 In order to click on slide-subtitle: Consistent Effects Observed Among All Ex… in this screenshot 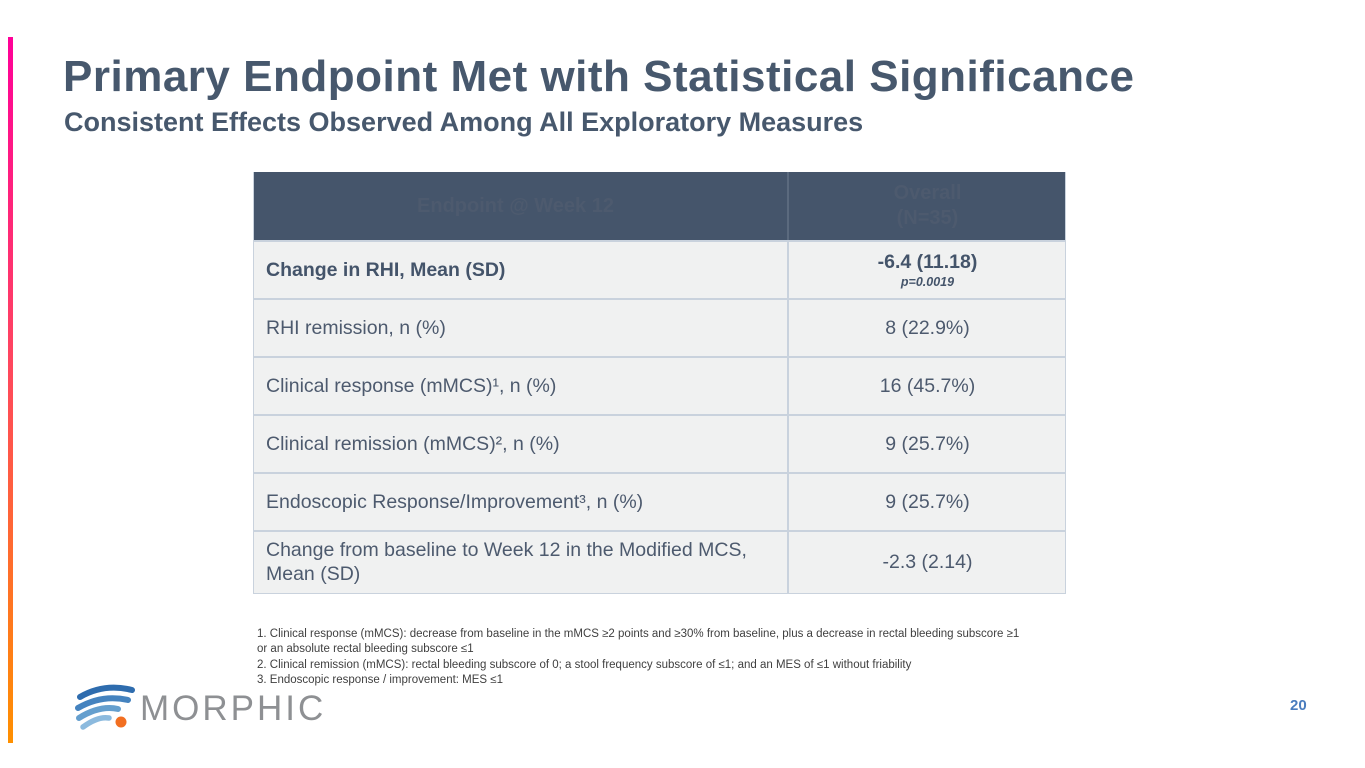, I will do `click(464, 122)`.